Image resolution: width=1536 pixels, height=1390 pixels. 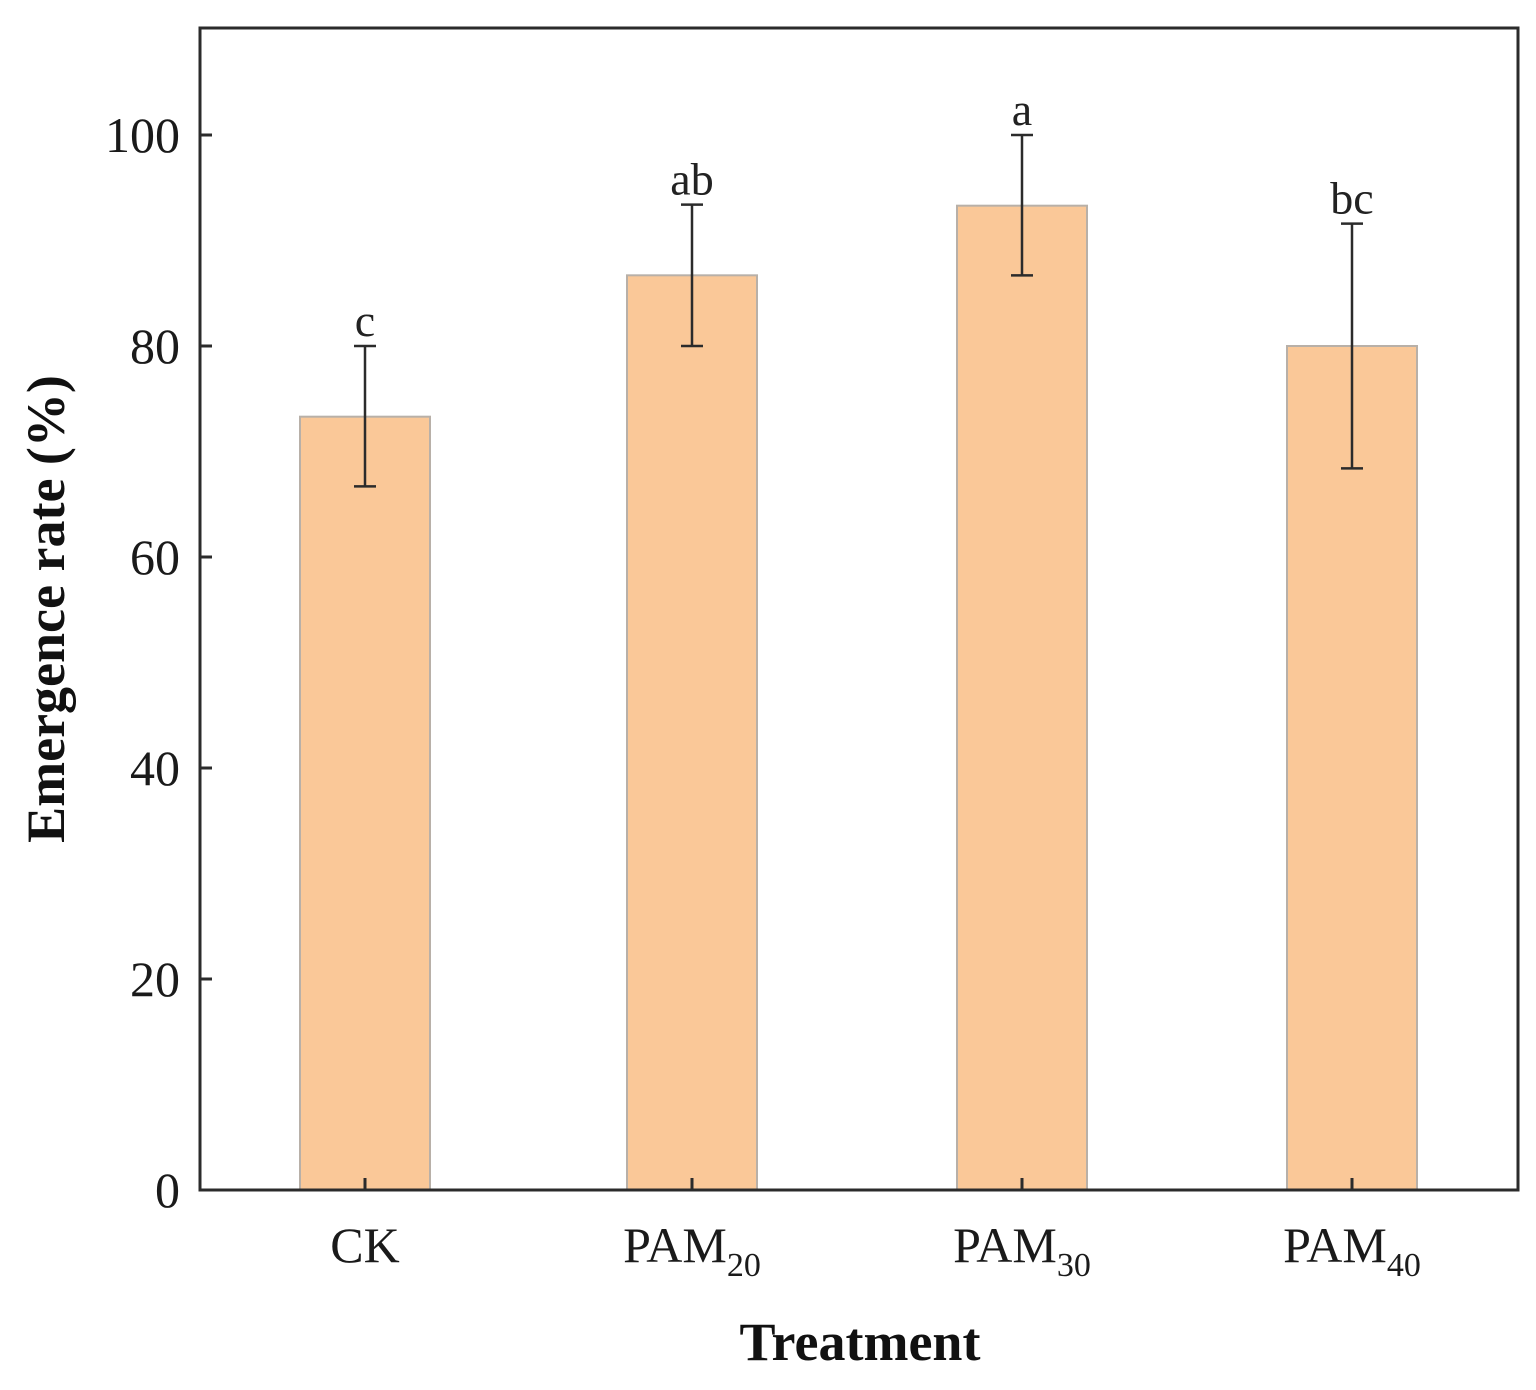 I want to click on y-axis-title: Emergence rate (%), so click(x=46, y=609).